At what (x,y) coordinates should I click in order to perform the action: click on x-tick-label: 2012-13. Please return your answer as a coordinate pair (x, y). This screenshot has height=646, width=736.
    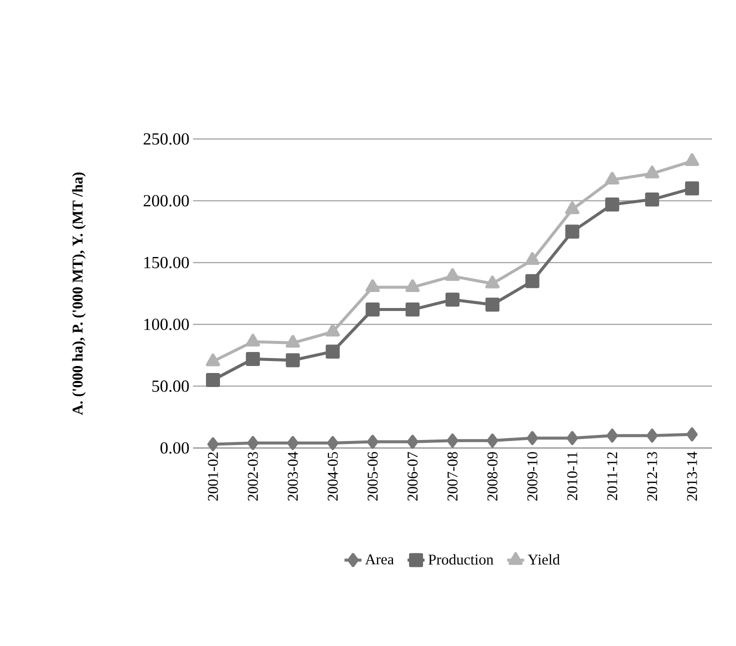
    Looking at the image, I should click on (652, 476).